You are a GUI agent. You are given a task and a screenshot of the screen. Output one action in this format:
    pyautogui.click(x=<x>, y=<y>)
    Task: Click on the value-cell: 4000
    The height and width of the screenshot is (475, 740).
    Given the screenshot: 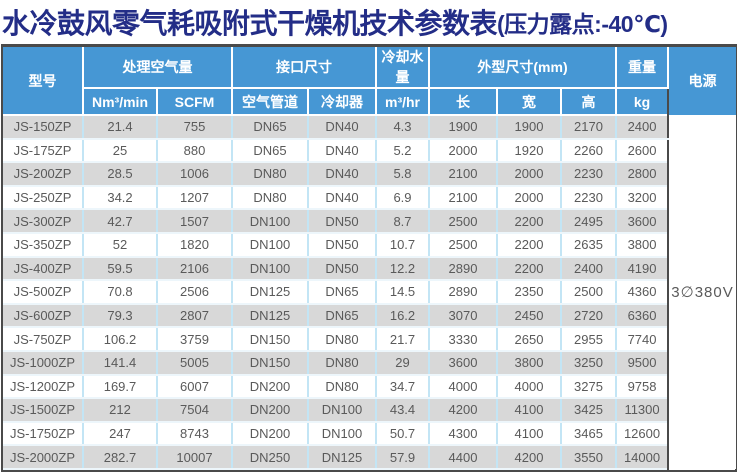 What is the action you would take?
    pyautogui.click(x=529, y=387)
    